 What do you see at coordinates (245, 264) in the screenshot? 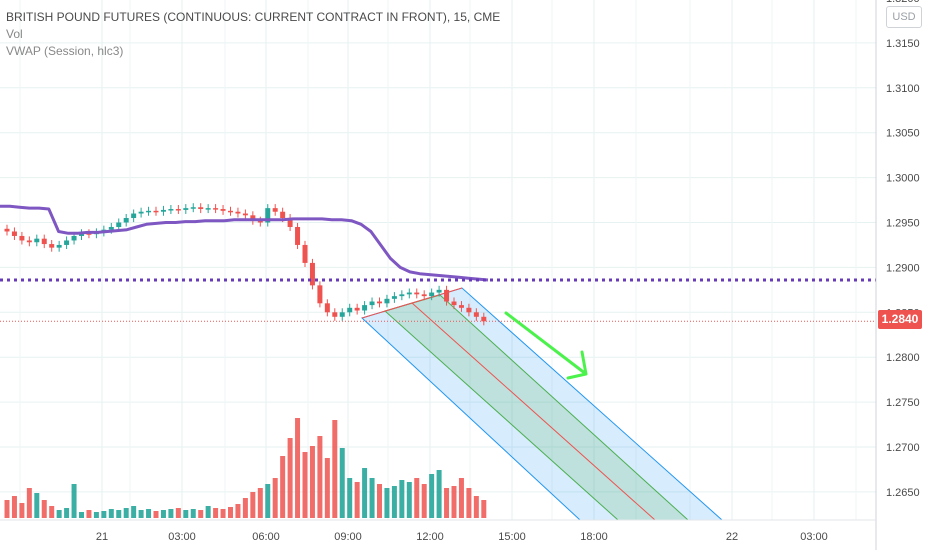
I see `candlesticks` at bounding box center [245, 264].